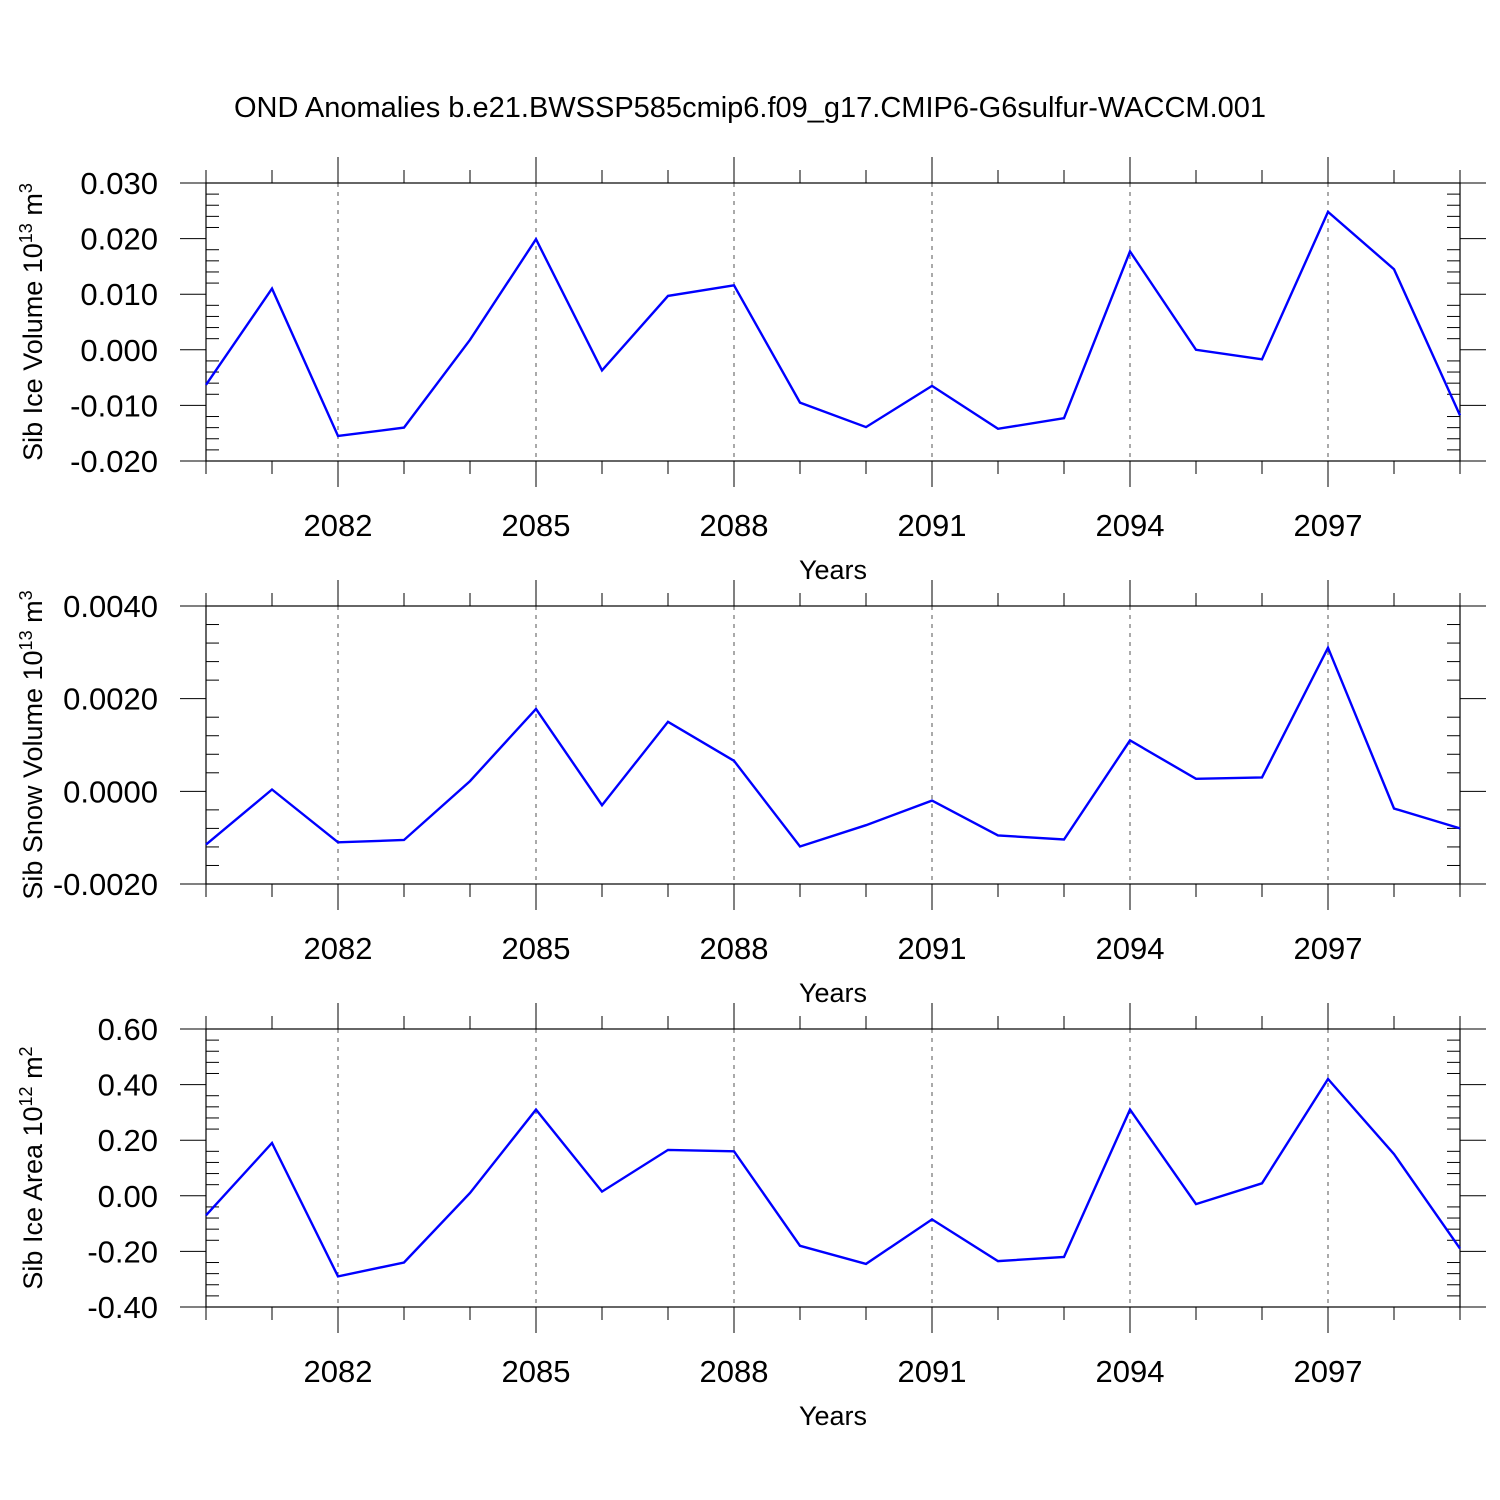 This screenshot has height=1500, width=1500. Describe the element at coordinates (128, 1140) in the screenshot. I see `y-tick-label: 0.20` at that location.